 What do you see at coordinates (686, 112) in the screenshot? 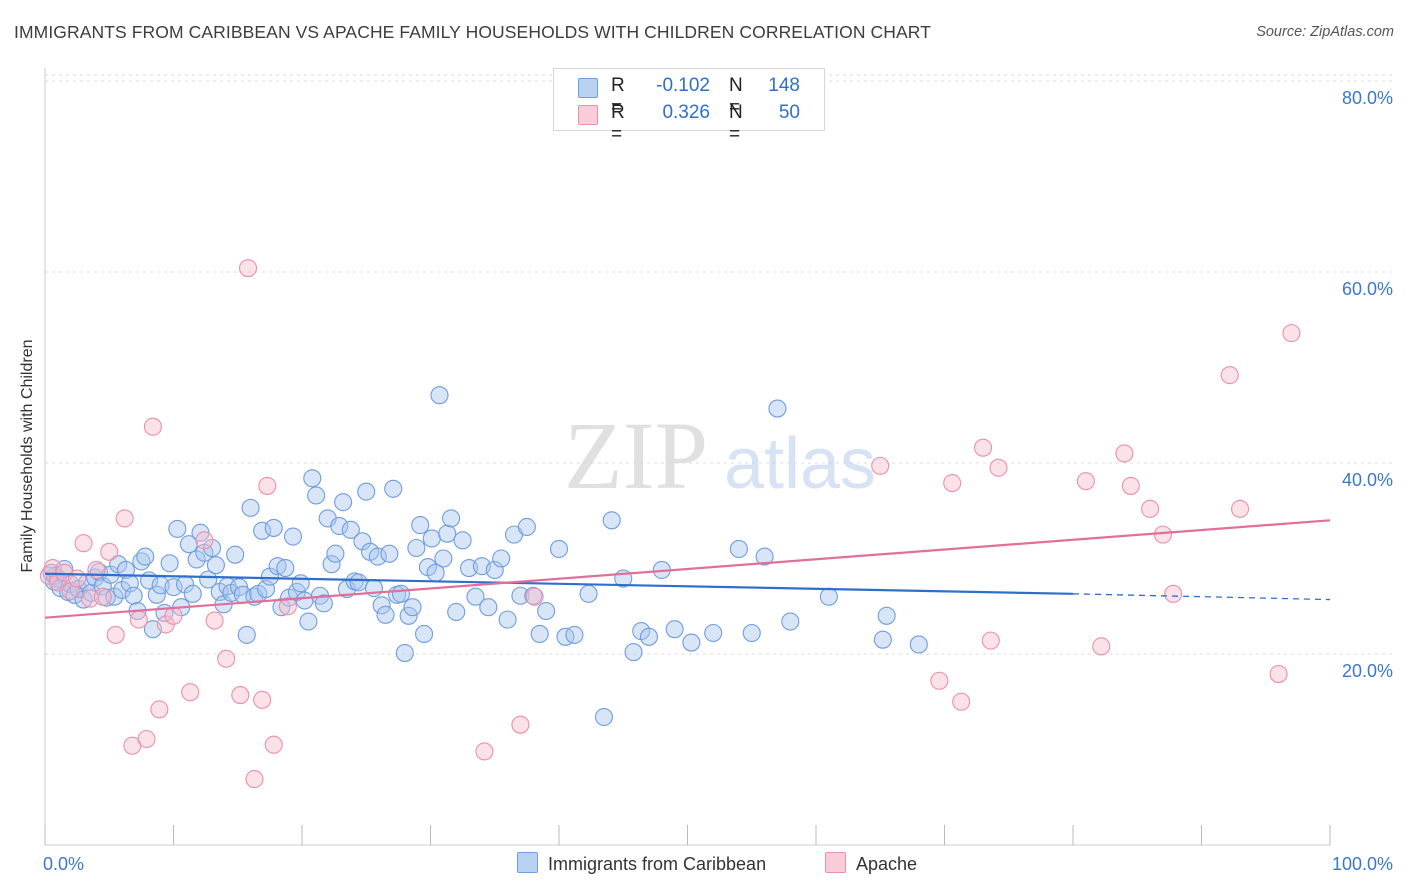
I see `legend-r-value: 0.326` at bounding box center [686, 112].